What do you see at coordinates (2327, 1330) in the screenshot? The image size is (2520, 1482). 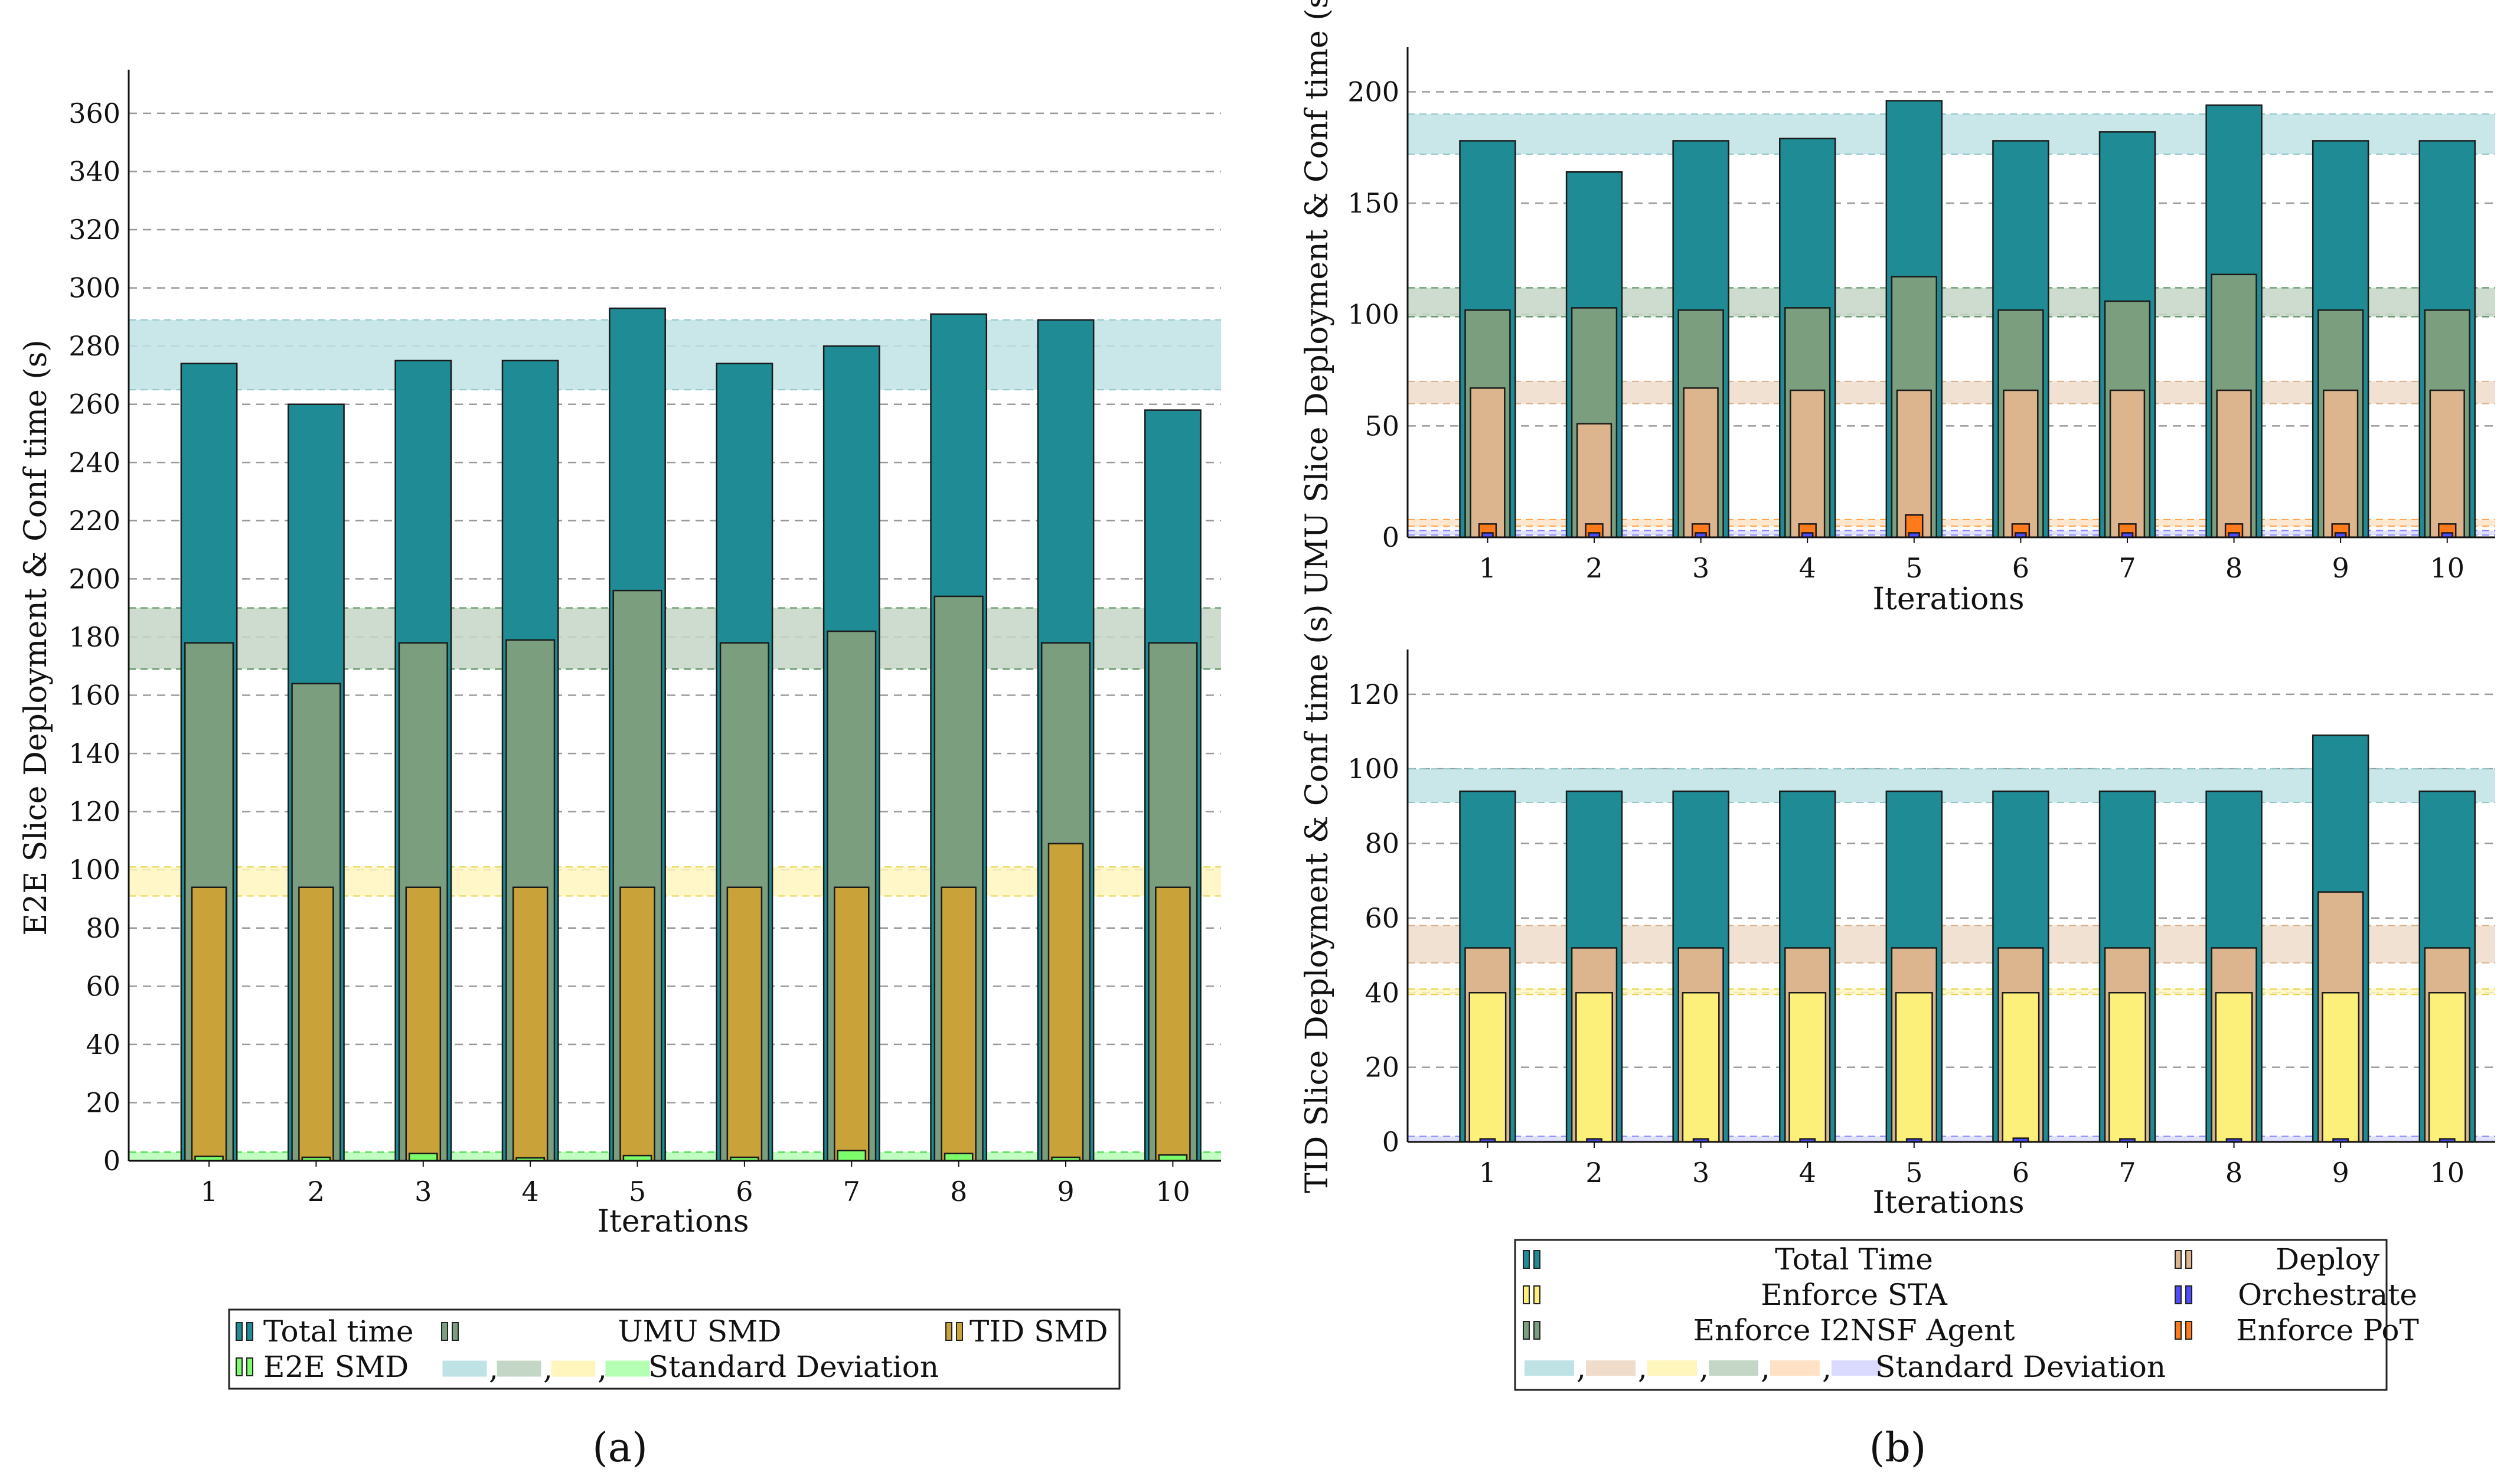 I see `legend-b-pot-label: Enforce PoT` at bounding box center [2327, 1330].